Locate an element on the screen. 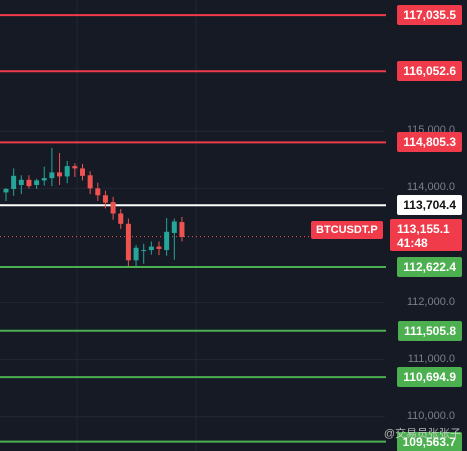 Image resolution: width=467 pixels, height=451 pixels. countdown-timer: 41:48 is located at coordinates (412, 243).